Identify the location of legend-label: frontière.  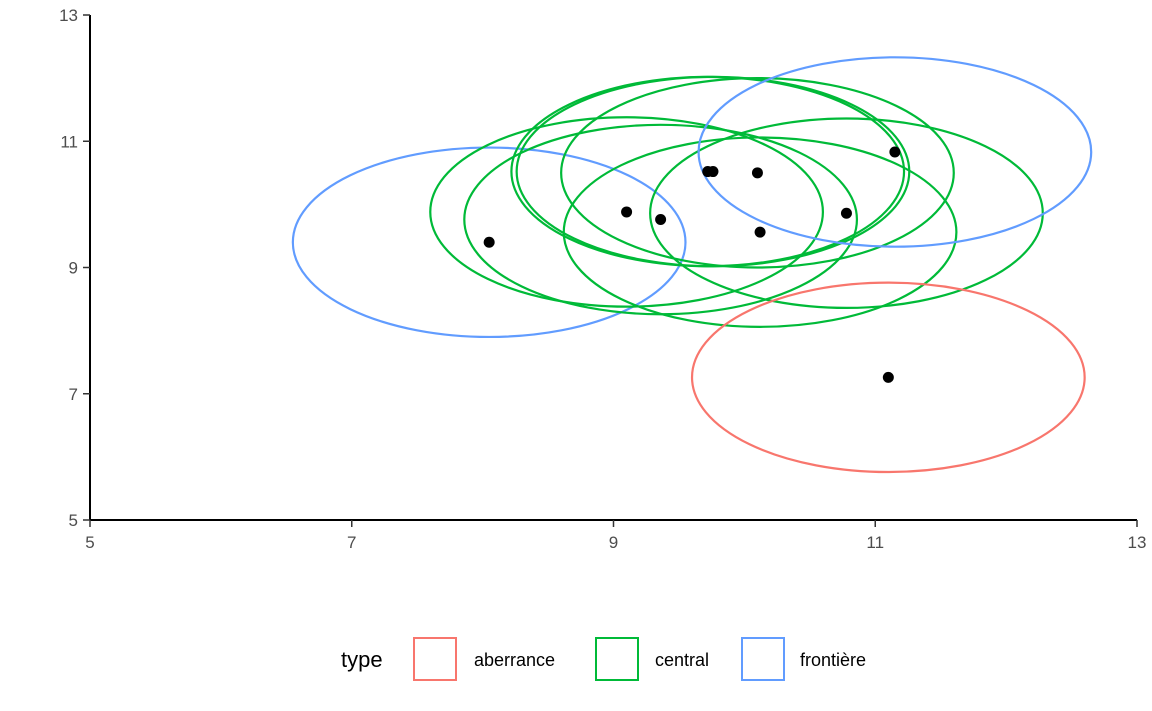
(833, 660).